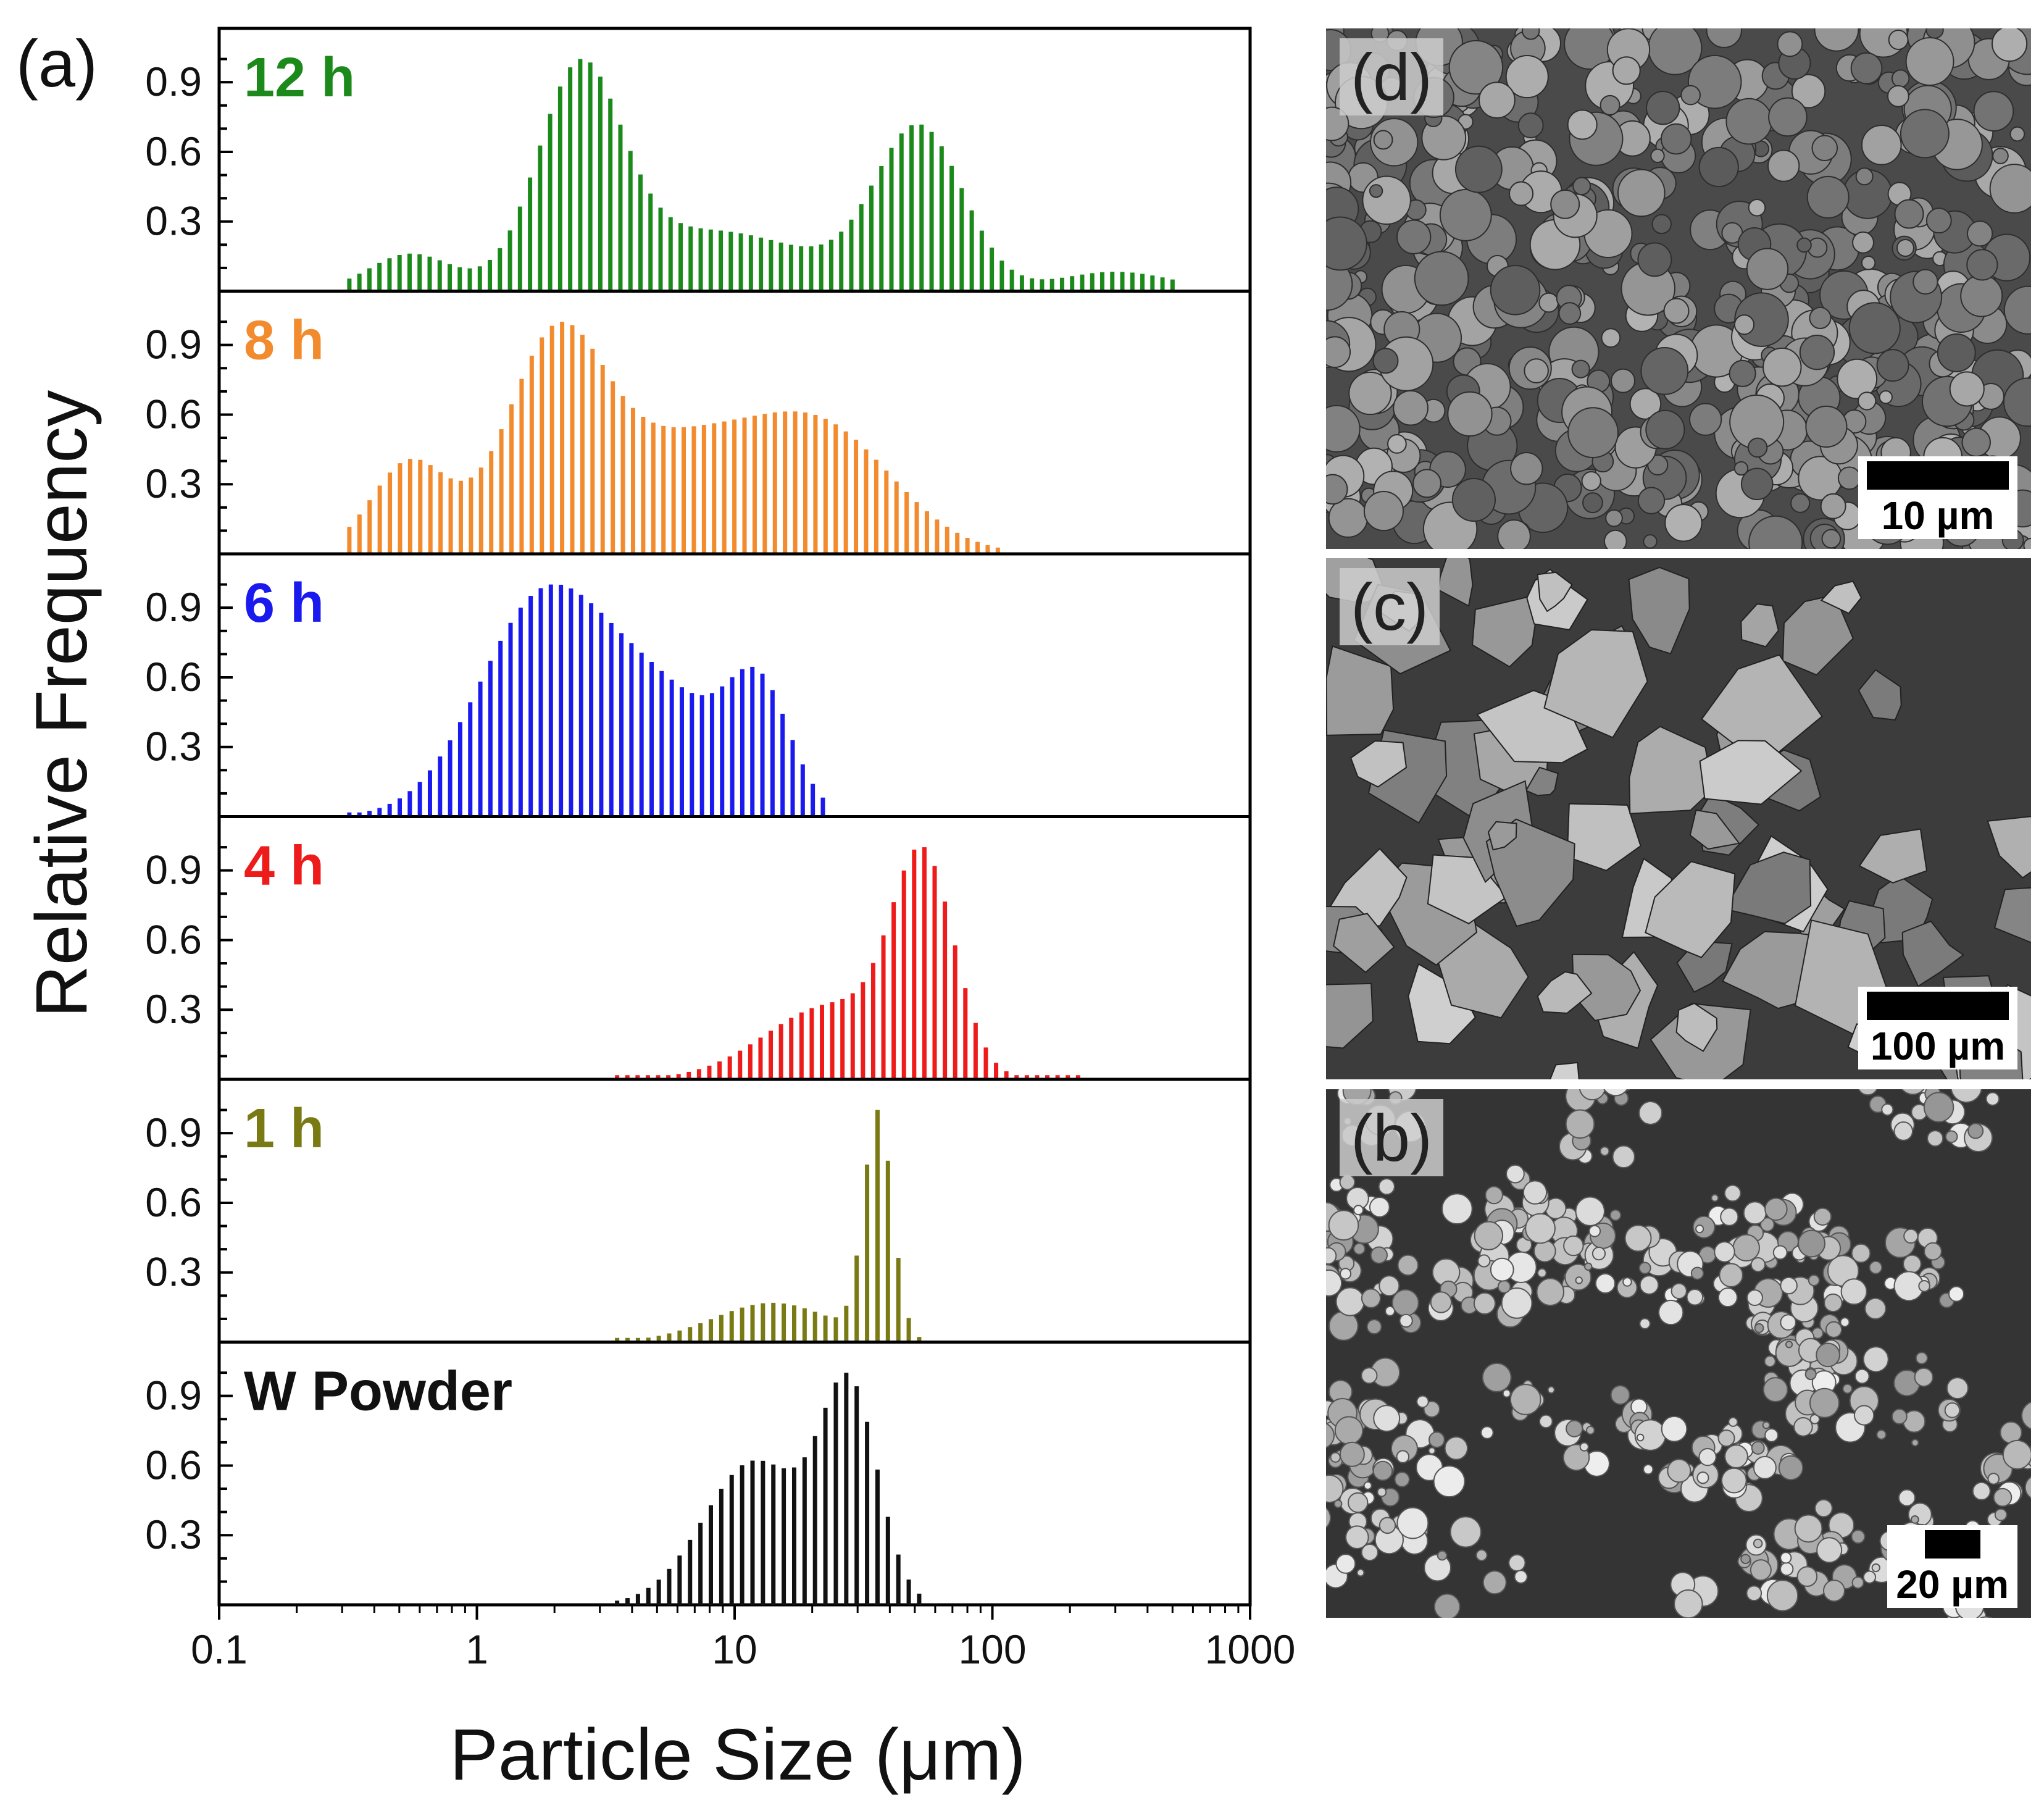  What do you see at coordinates (698, 948) in the screenshot?
I see `subplot-4: 0.3 0.6 0.9 4 h` at bounding box center [698, 948].